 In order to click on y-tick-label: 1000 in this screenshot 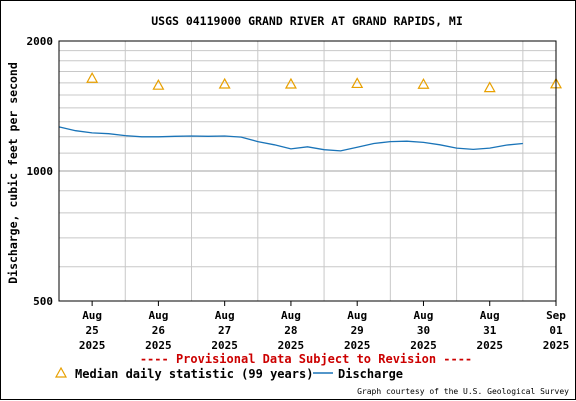, I will do `click(40, 171)`.